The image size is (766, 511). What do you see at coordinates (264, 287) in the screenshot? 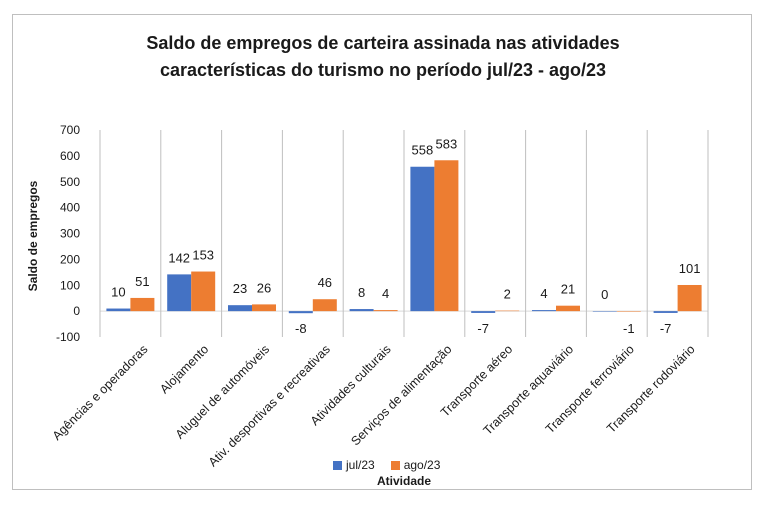
I see `data-label-ago: 26` at bounding box center [264, 287].